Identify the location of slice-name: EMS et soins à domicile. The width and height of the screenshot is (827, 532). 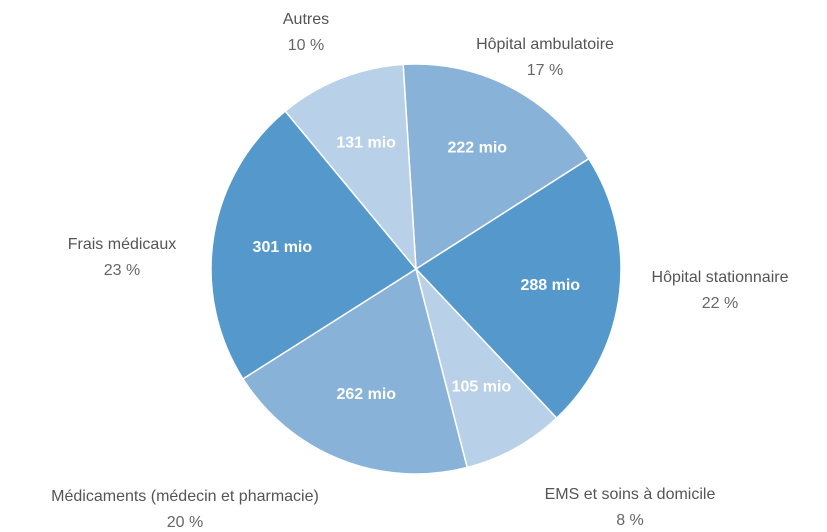
(630, 494).